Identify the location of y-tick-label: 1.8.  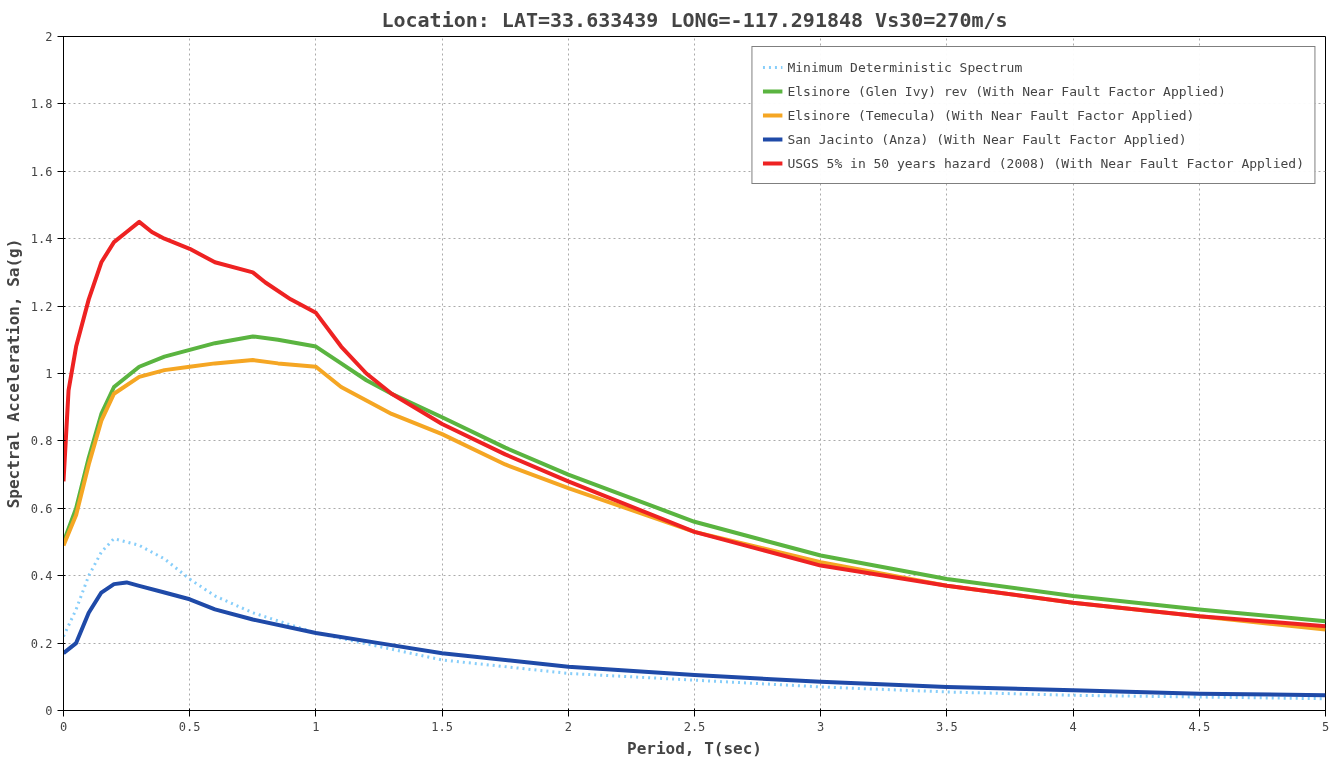
(41, 104).